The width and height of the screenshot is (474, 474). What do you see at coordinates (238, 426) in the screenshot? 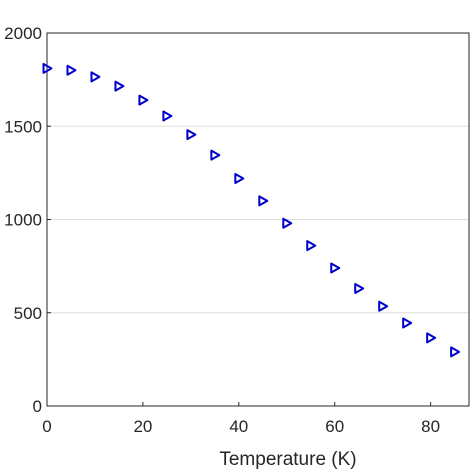
I see `x-tick-label: 40` at bounding box center [238, 426].